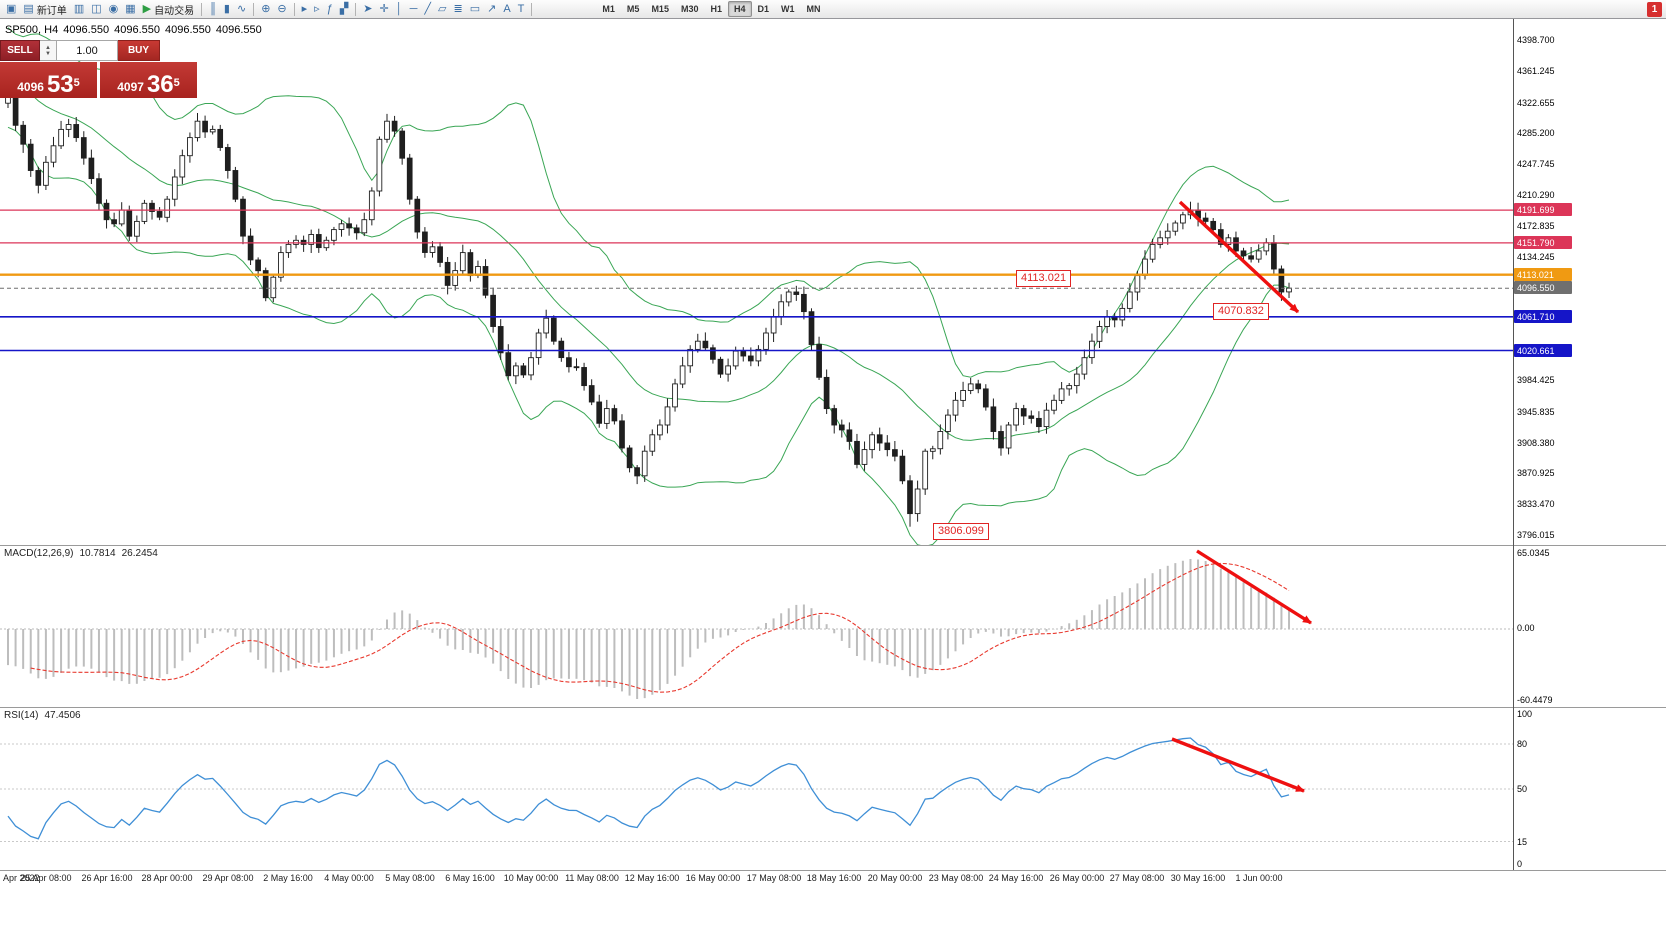 The width and height of the screenshot is (1666, 940). I want to click on new-chart-button: ▣, so click(11, 9).